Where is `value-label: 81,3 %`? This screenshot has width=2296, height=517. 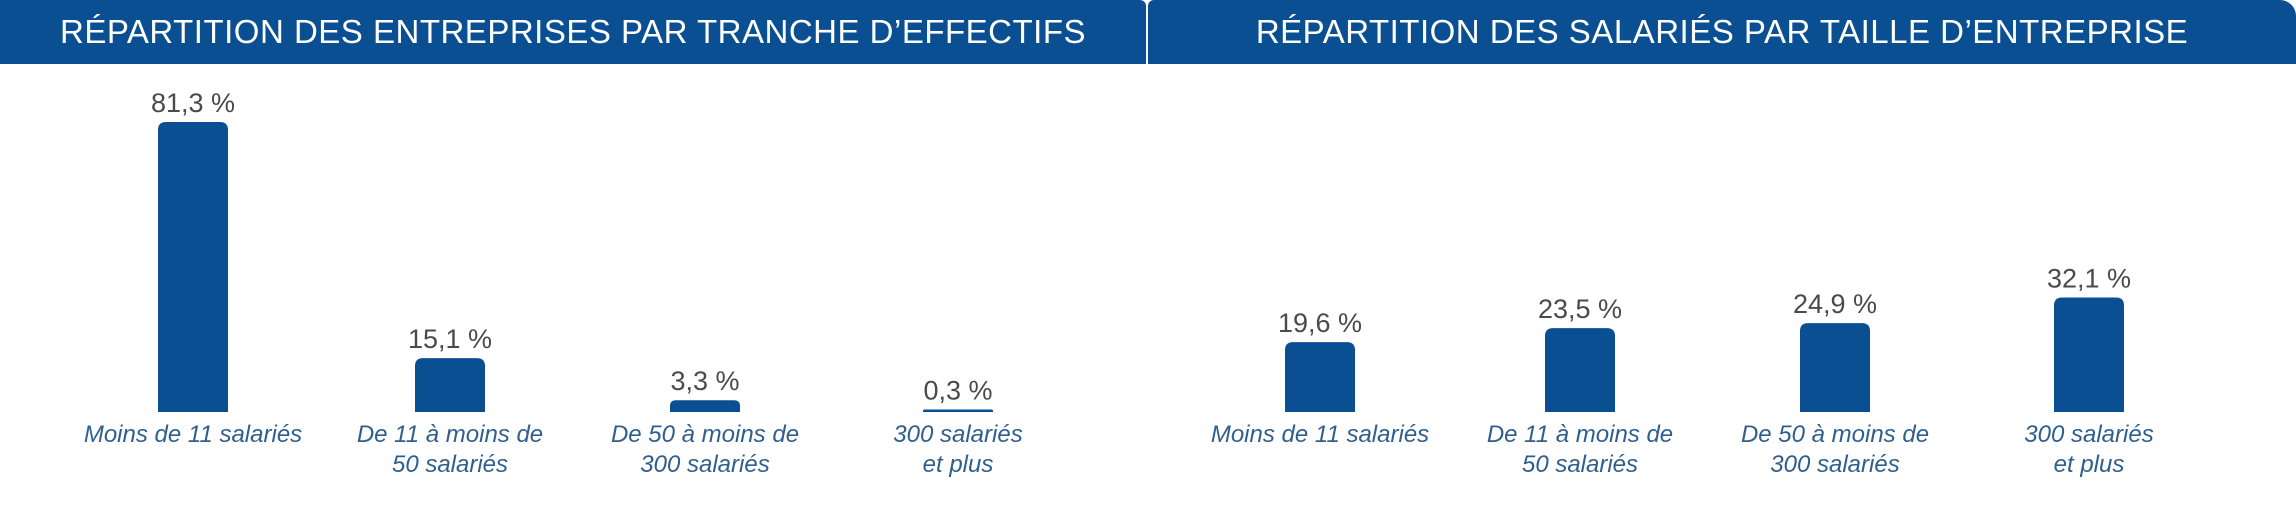 value-label: 81,3 % is located at coordinates (193, 103).